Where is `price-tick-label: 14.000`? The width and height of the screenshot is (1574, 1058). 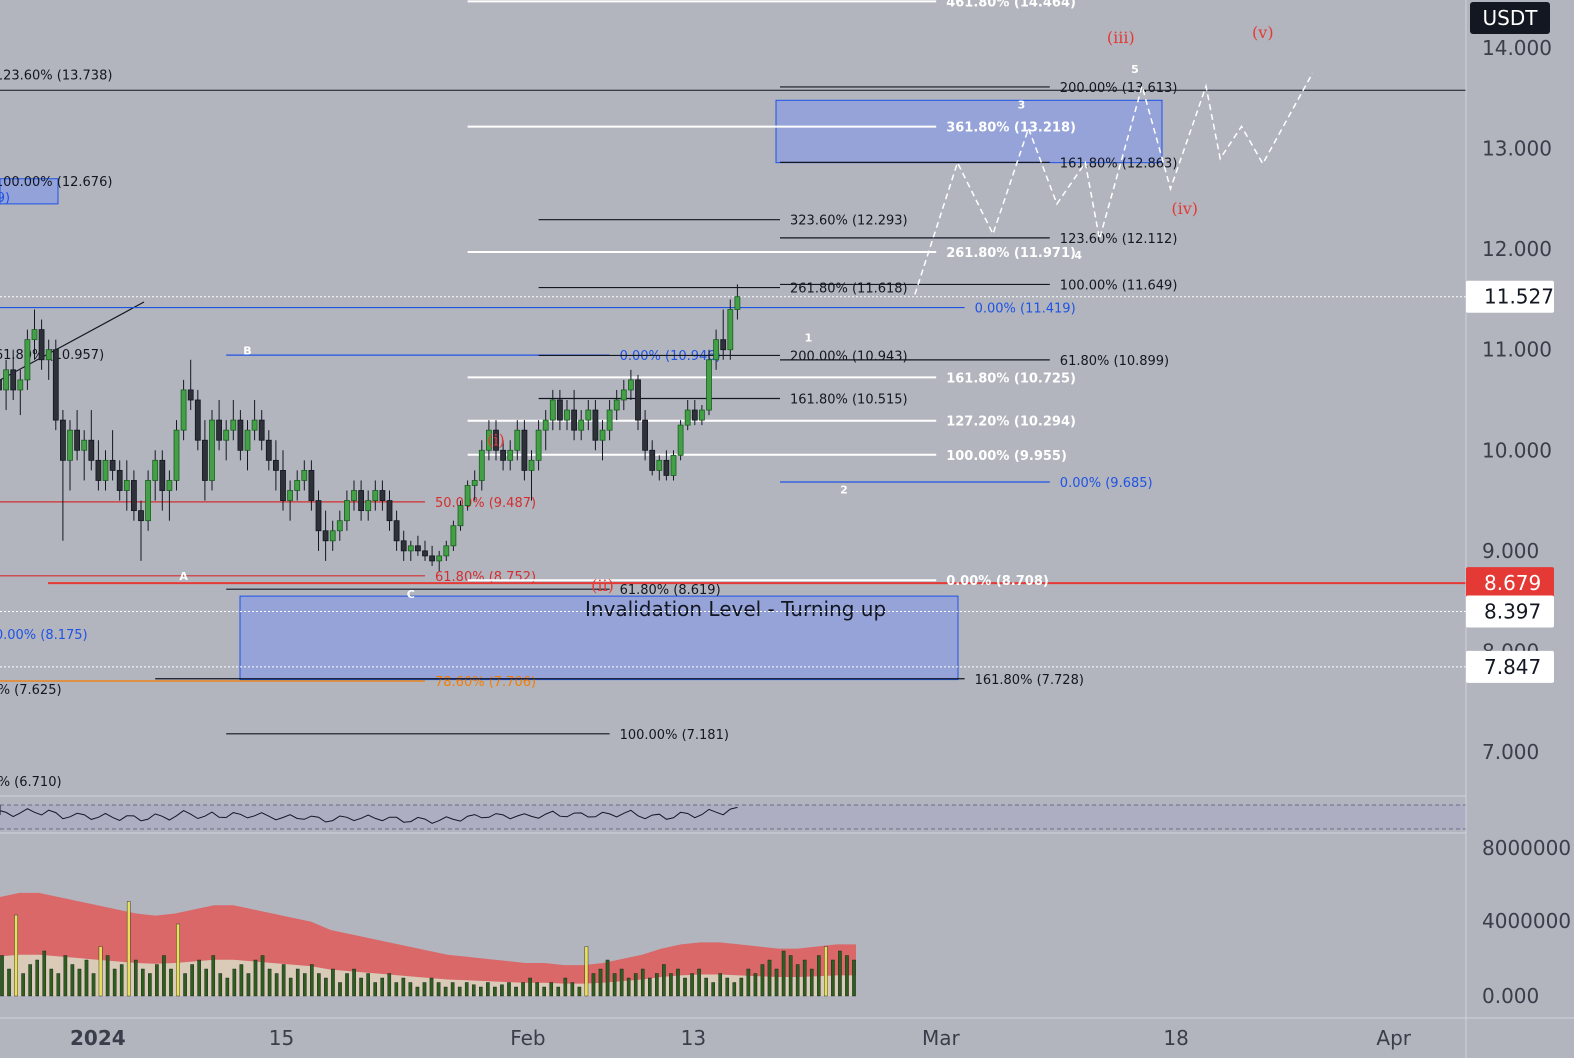
price-tick-label: 14.000 is located at coordinates (1517, 48).